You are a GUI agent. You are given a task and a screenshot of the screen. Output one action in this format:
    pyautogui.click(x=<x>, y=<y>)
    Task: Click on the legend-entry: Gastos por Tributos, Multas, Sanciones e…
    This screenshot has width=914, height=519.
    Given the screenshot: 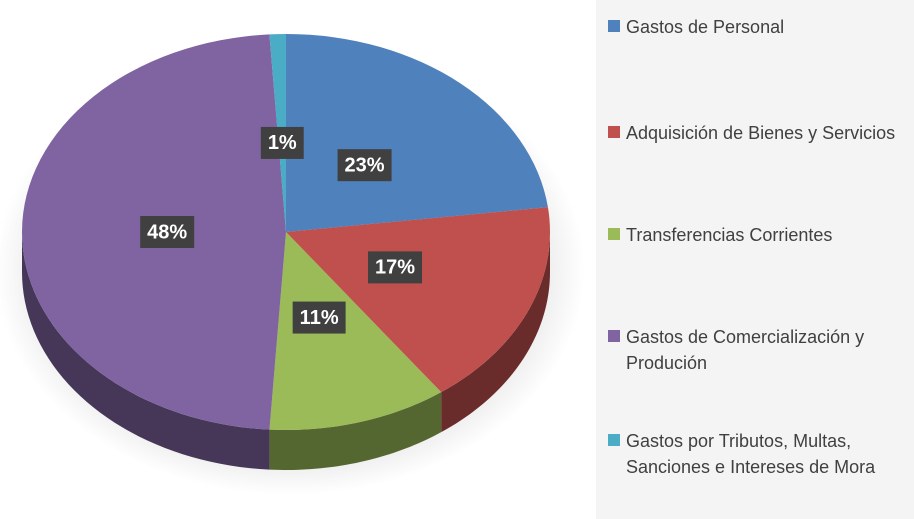 What is the action you would take?
    pyautogui.click(x=758, y=454)
    